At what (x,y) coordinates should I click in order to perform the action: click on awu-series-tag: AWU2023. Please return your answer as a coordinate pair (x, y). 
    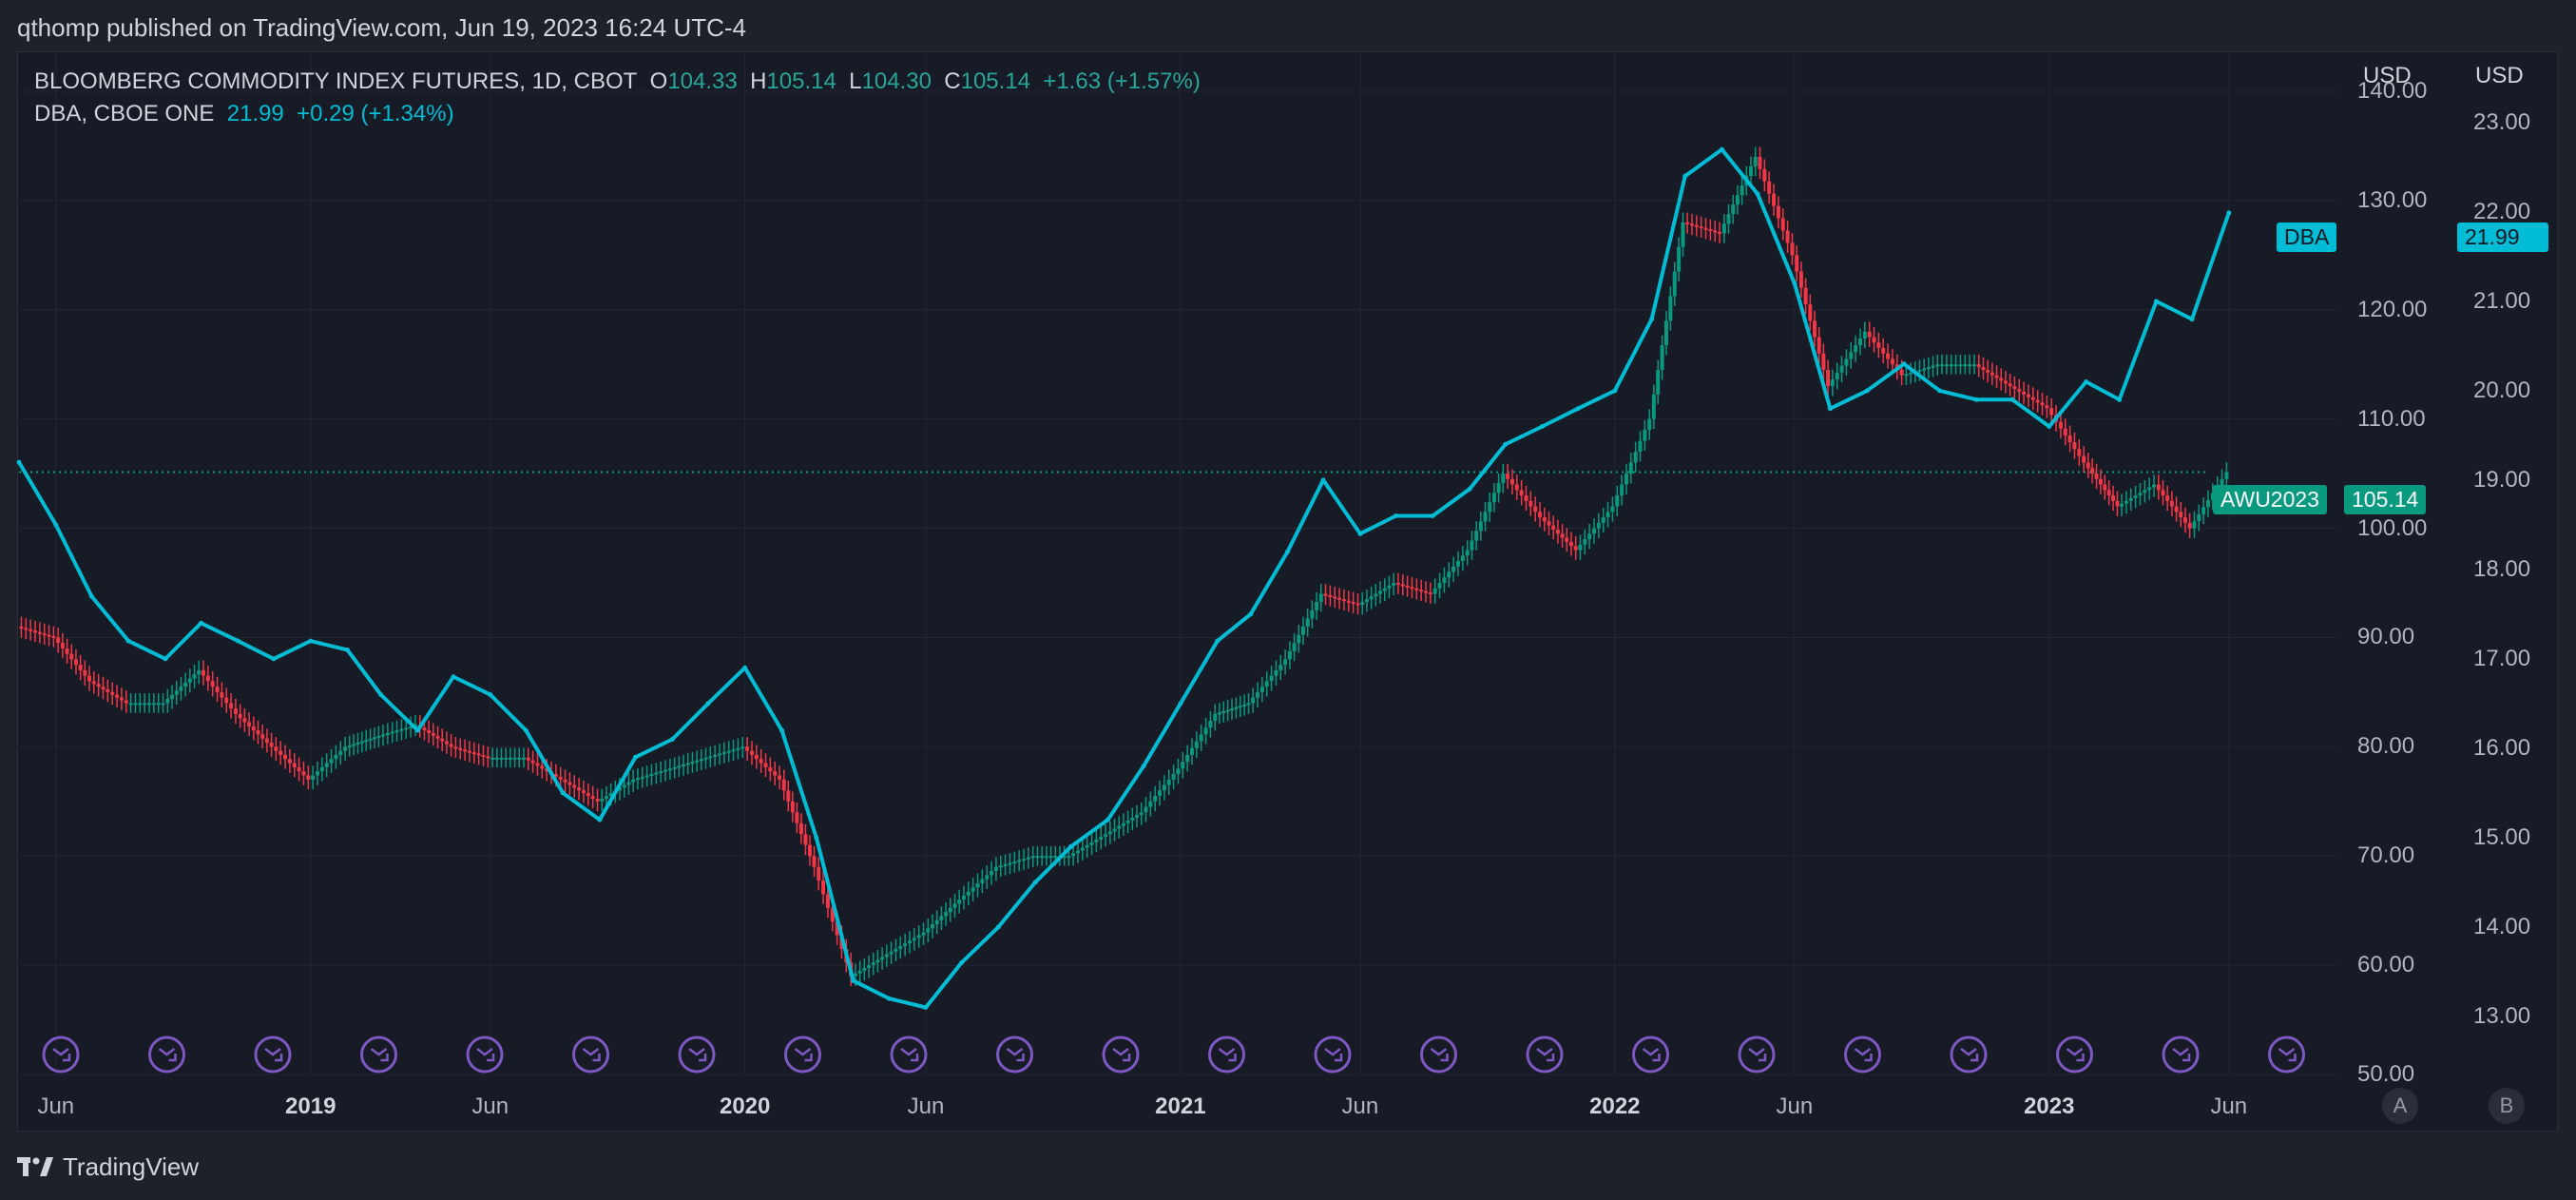
    Looking at the image, I should click on (2270, 499).